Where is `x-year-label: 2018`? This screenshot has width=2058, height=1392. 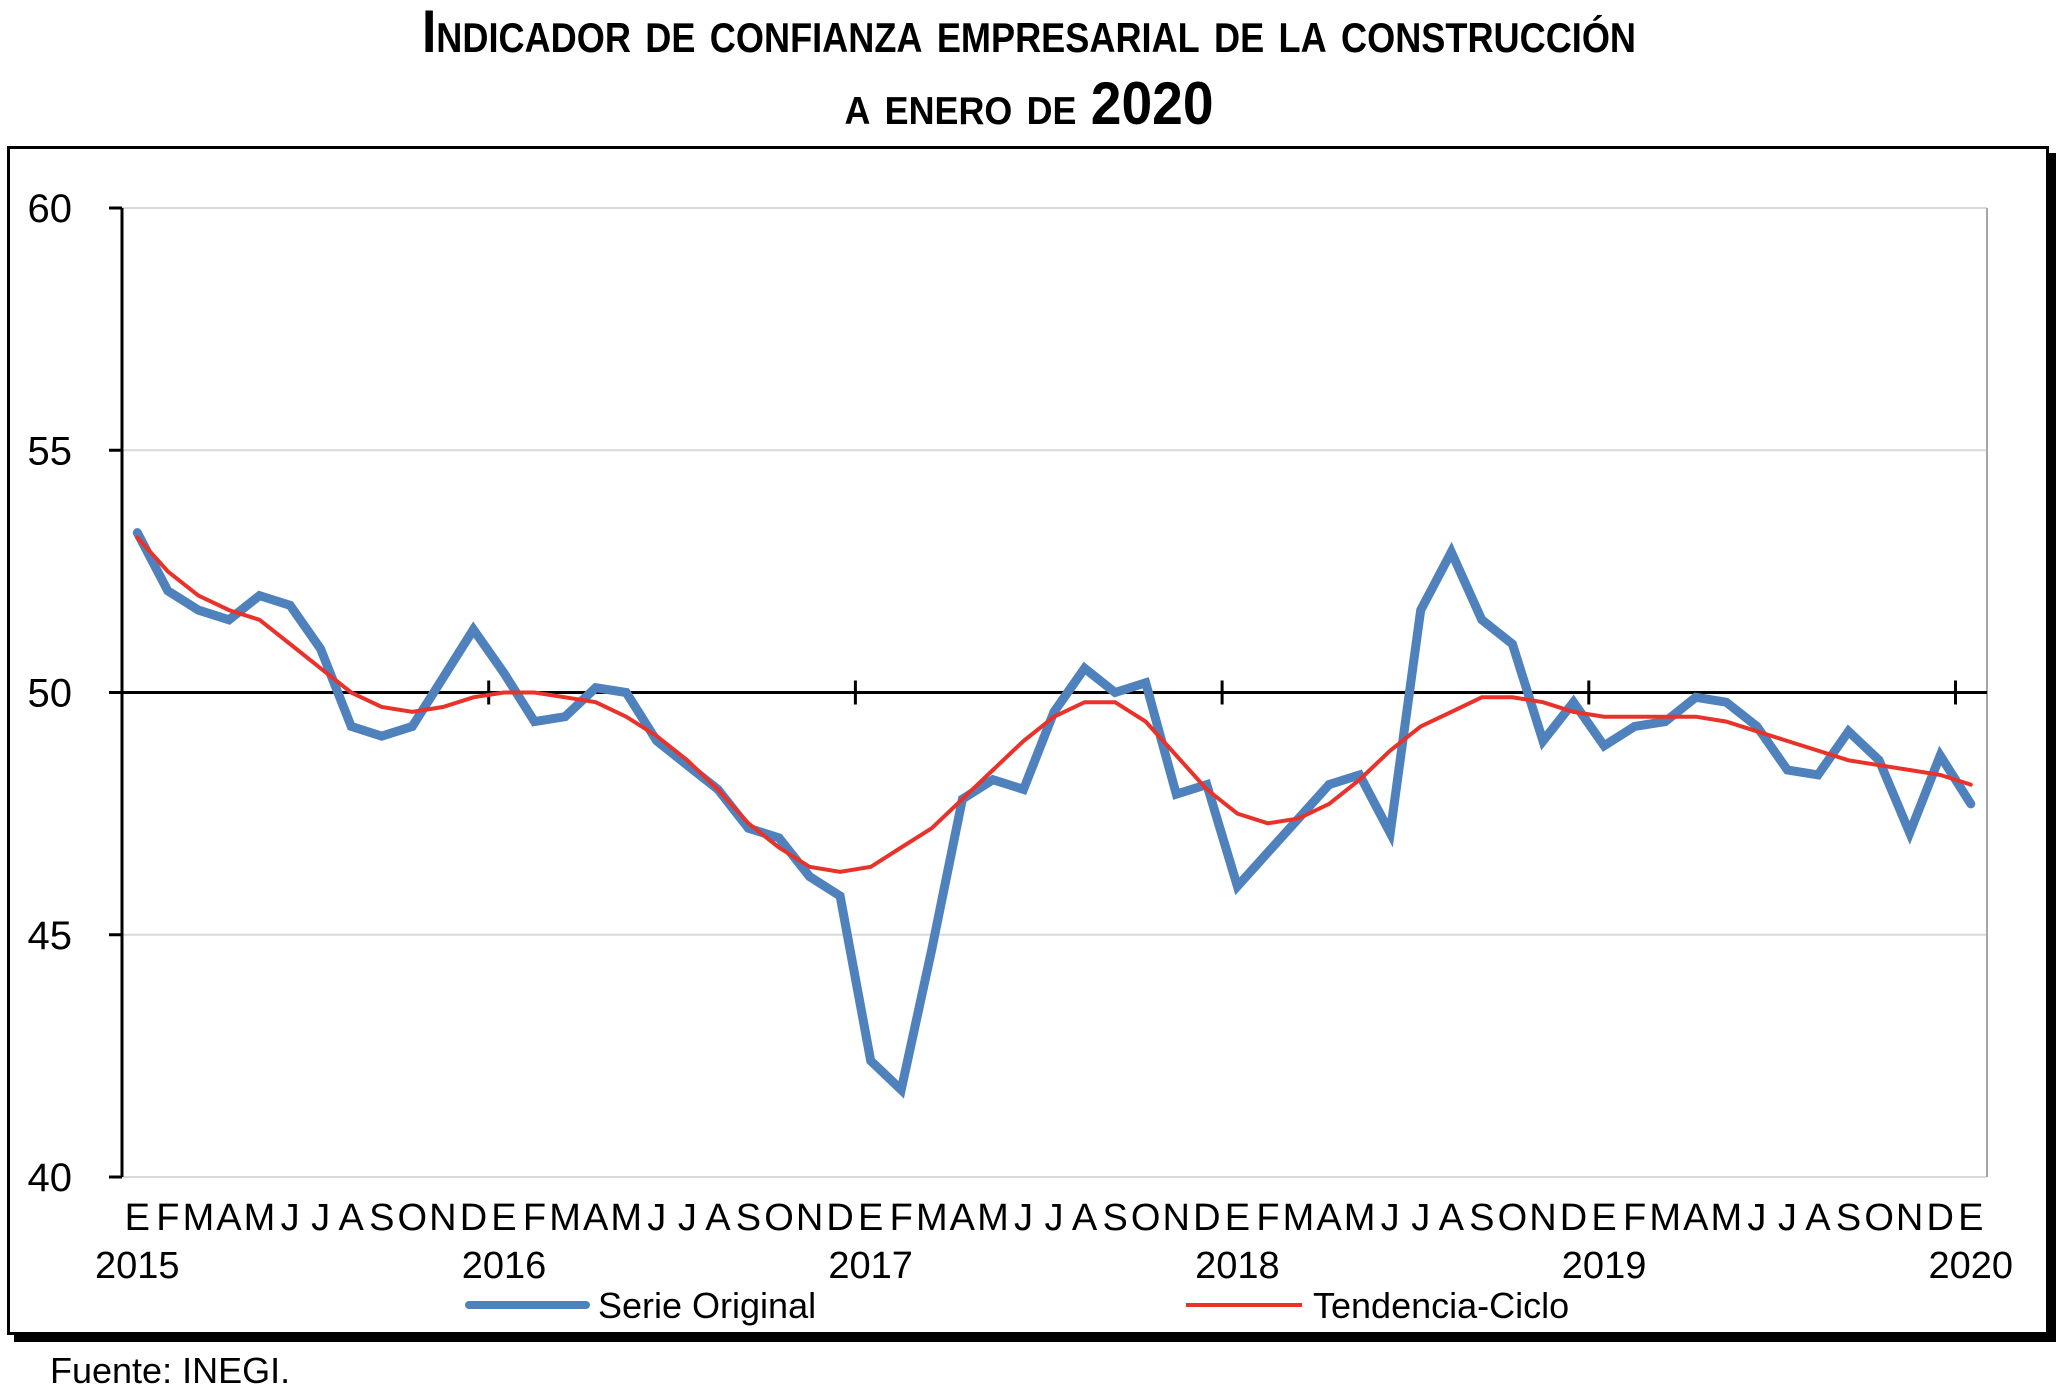 x-year-label: 2018 is located at coordinates (1237, 1266).